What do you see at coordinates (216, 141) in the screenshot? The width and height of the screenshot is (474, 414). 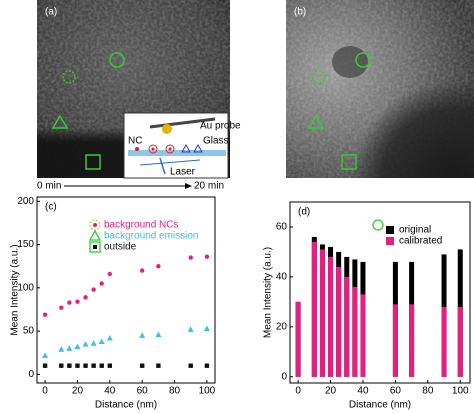 I see `inset-label: Glass` at bounding box center [216, 141].